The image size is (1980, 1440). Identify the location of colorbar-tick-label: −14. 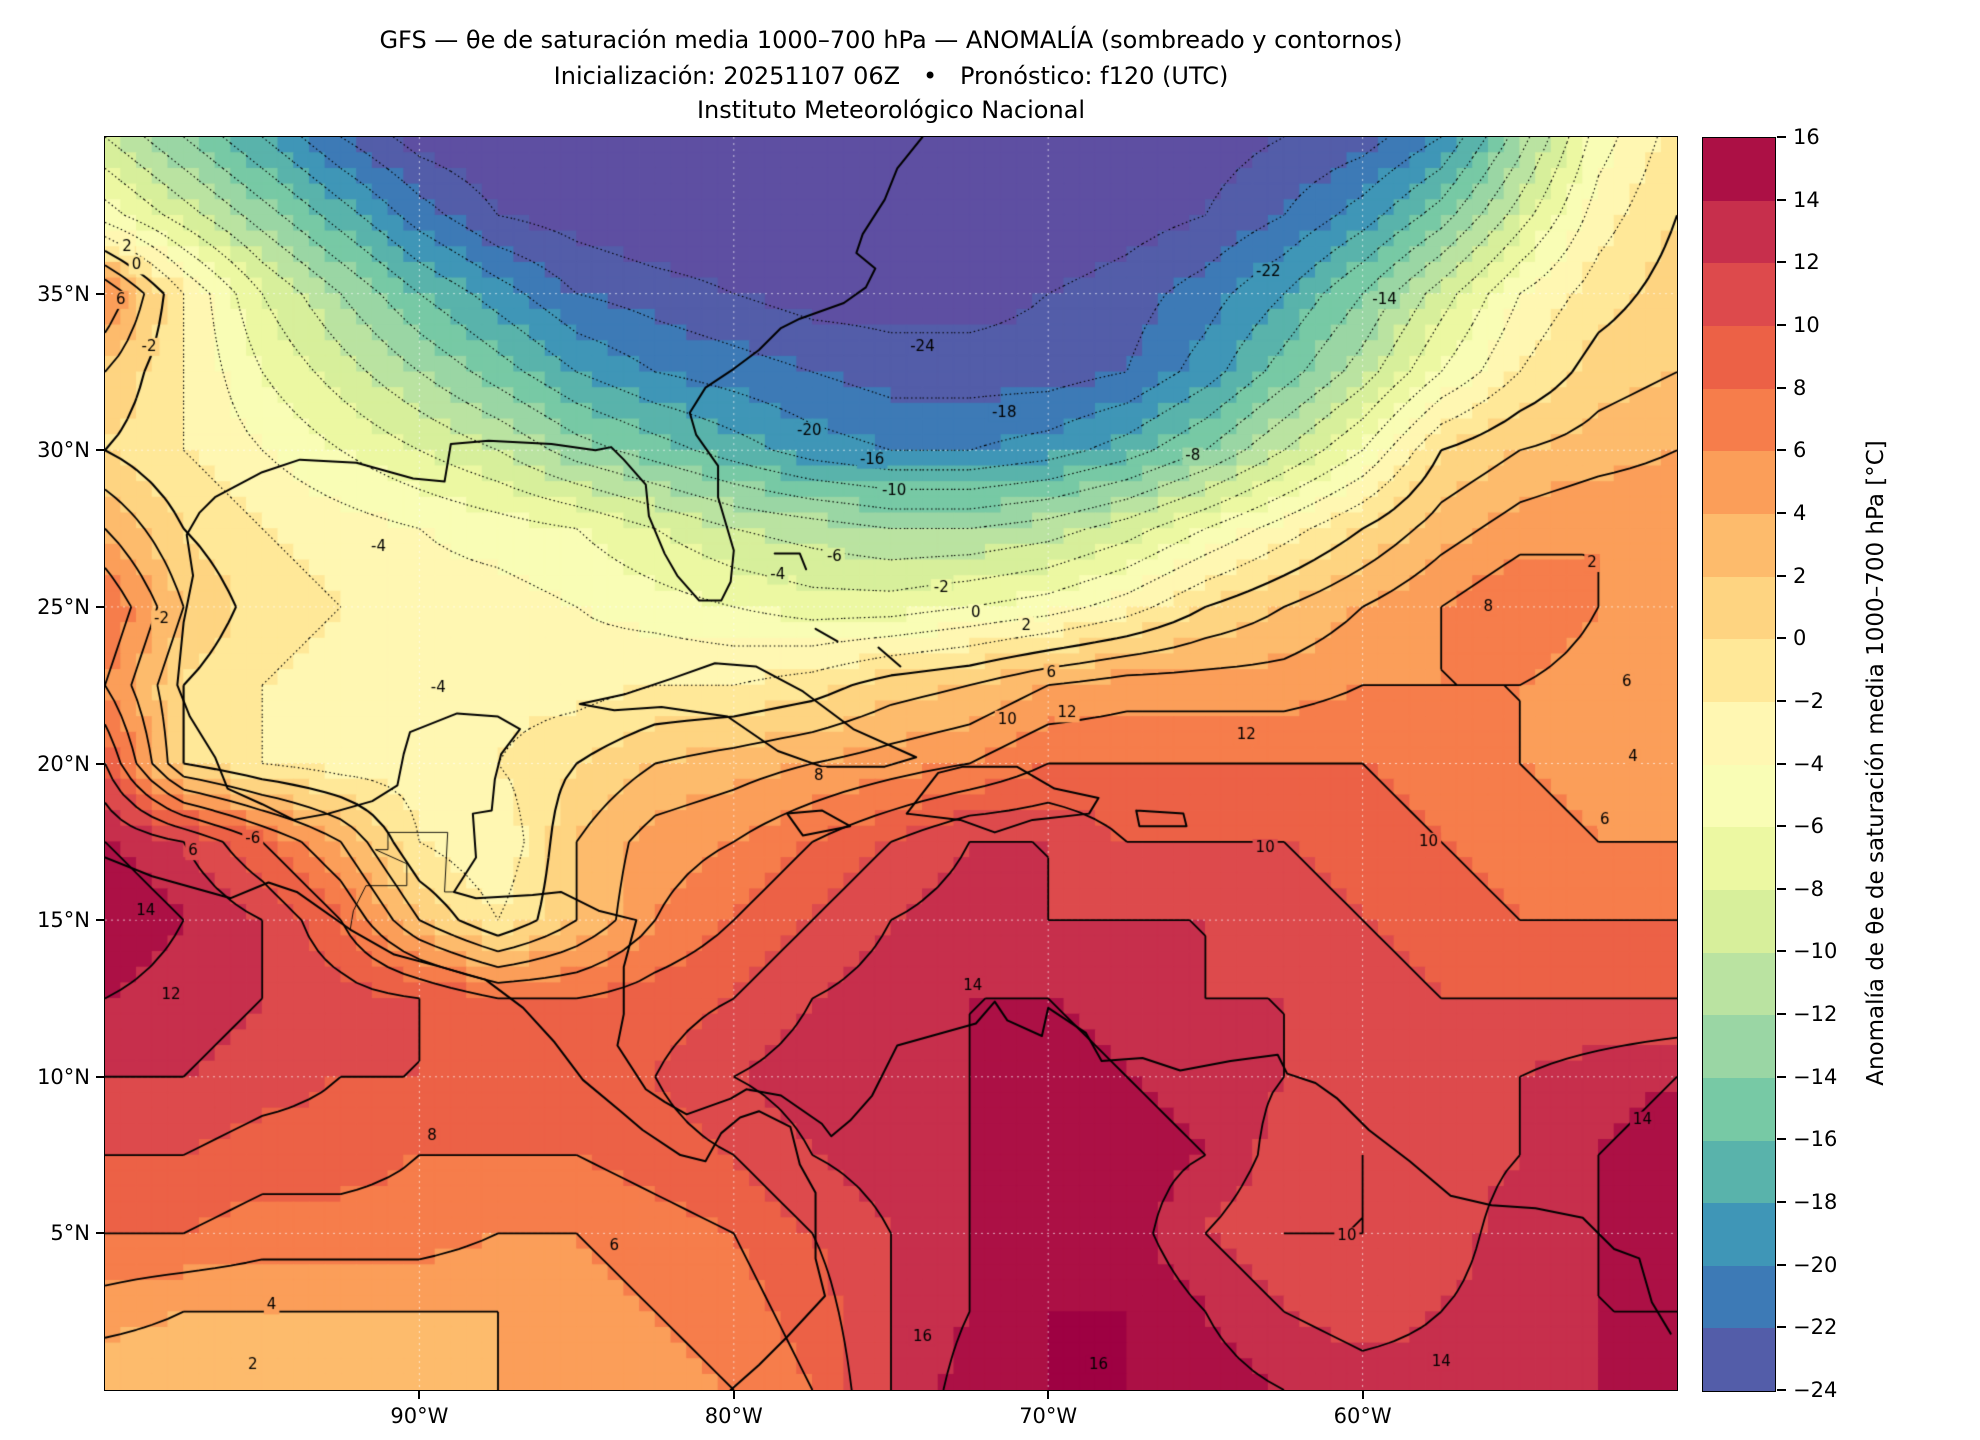
(1815, 1076).